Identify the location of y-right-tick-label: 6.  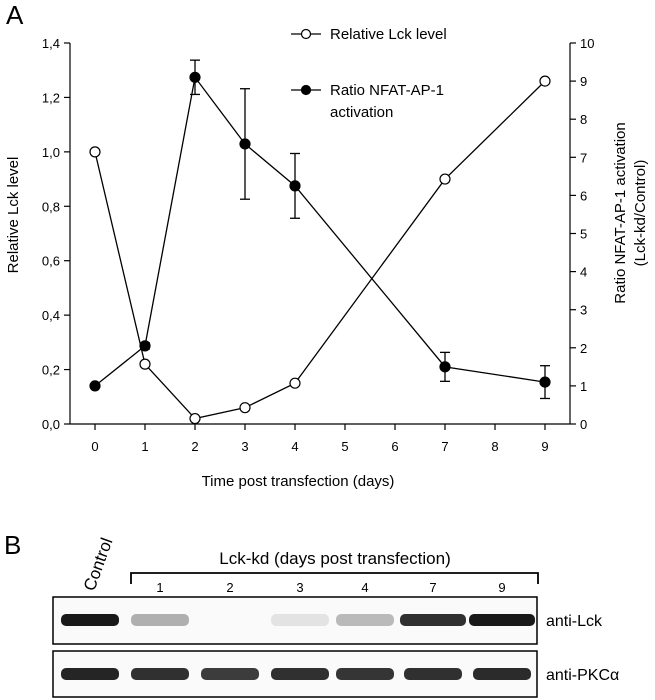
(583, 195).